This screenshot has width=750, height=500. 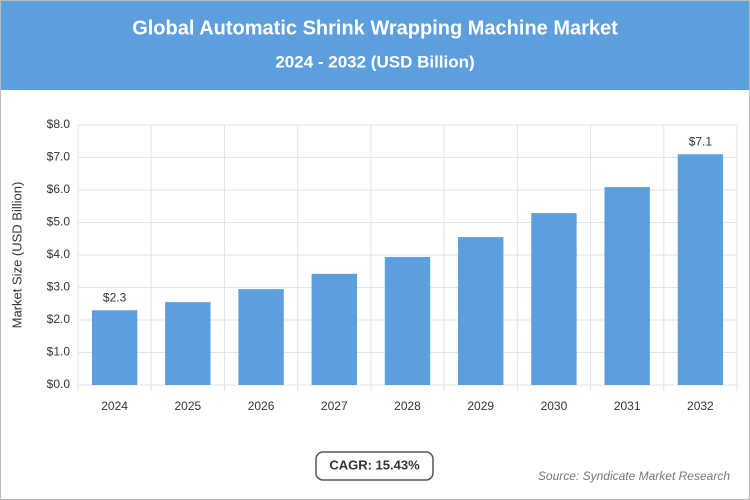 I want to click on y-axis-label: Market Size (USD Billion), so click(x=16, y=255).